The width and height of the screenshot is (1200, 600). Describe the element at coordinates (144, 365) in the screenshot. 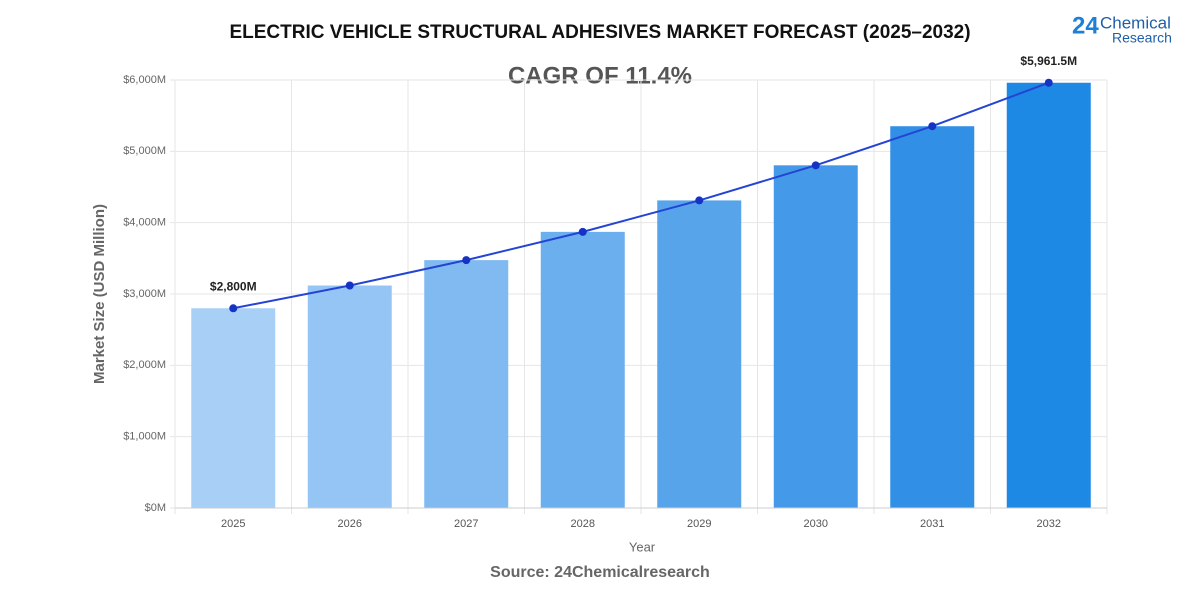

I see `y-tick-label: $2,000M` at that location.